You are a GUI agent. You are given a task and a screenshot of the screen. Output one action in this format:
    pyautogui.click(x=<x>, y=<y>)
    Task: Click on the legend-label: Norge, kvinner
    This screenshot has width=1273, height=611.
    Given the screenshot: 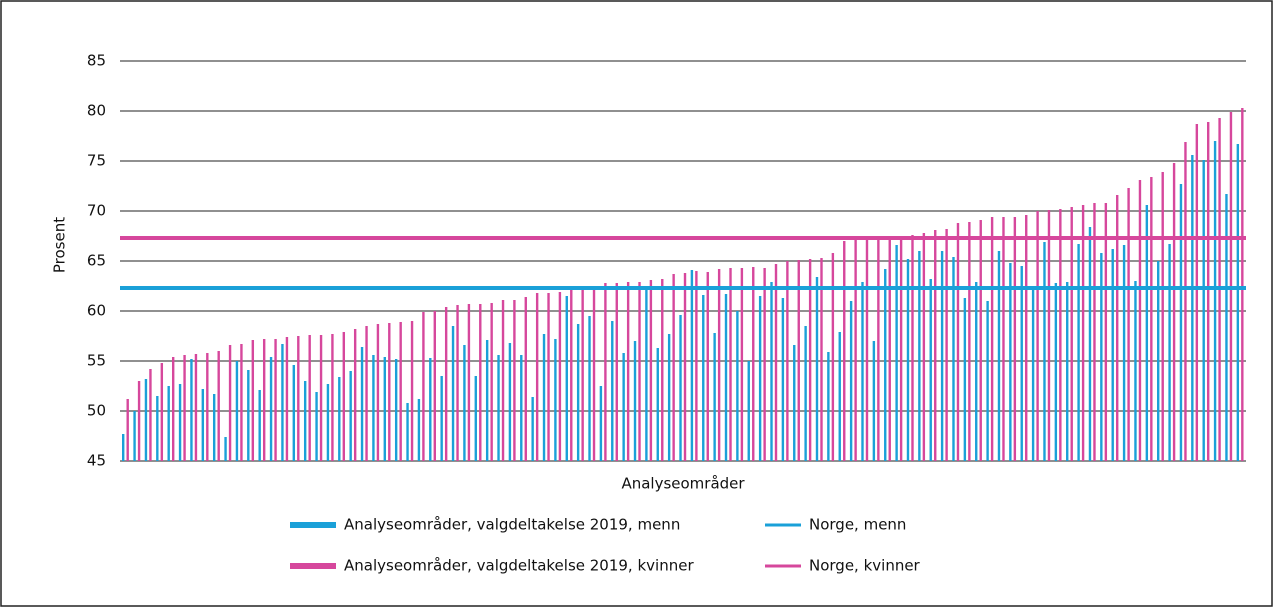 What is the action you would take?
    pyautogui.click(x=865, y=566)
    